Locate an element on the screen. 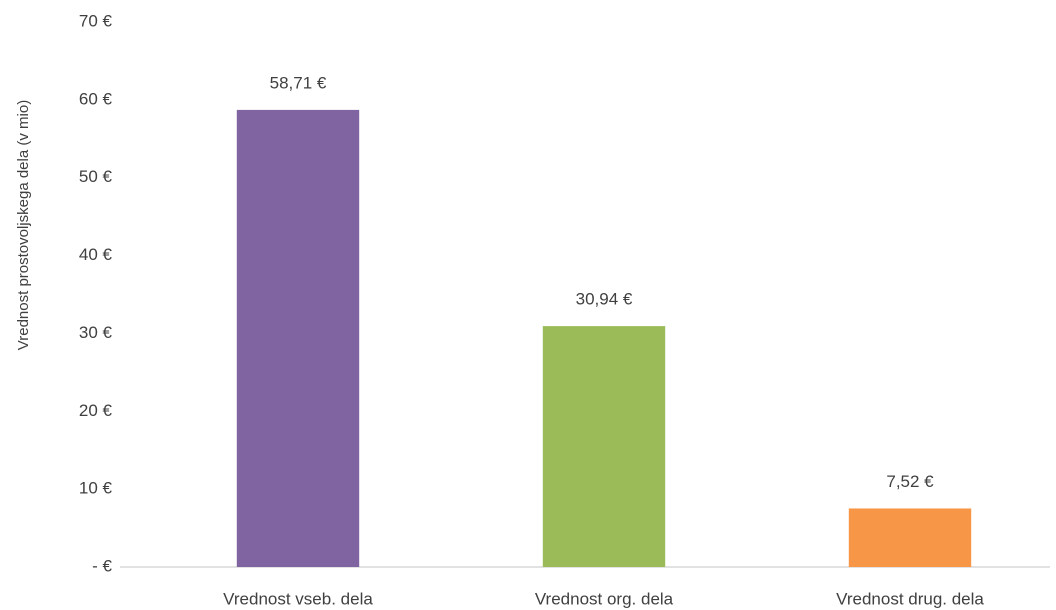  y-tick-label: - € is located at coordinates (102, 565).